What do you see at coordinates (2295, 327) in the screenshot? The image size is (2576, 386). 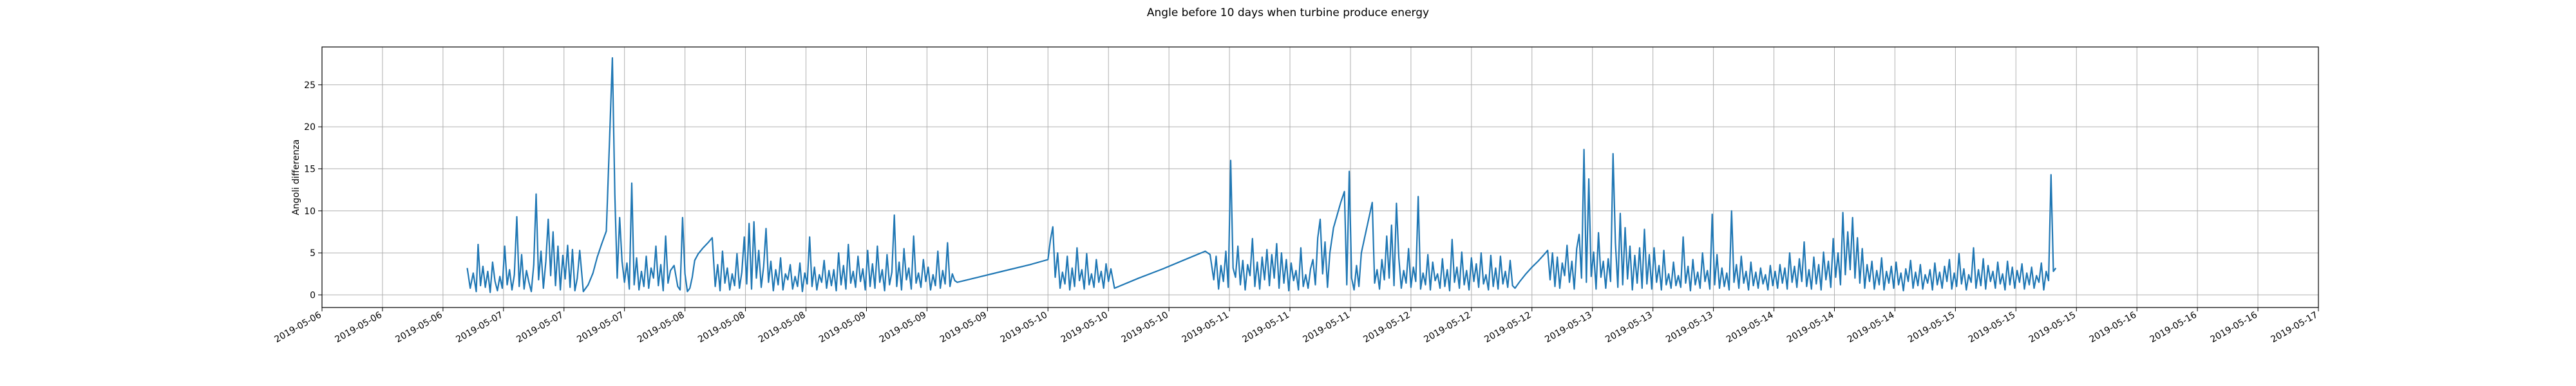 I see `x-tick-label: 2019-05-17` at bounding box center [2295, 327].